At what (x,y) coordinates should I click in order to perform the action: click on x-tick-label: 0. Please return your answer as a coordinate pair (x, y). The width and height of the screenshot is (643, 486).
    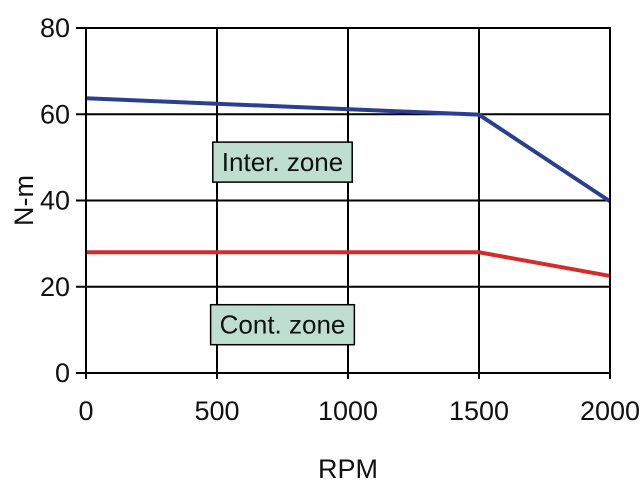
    Looking at the image, I should click on (85, 411).